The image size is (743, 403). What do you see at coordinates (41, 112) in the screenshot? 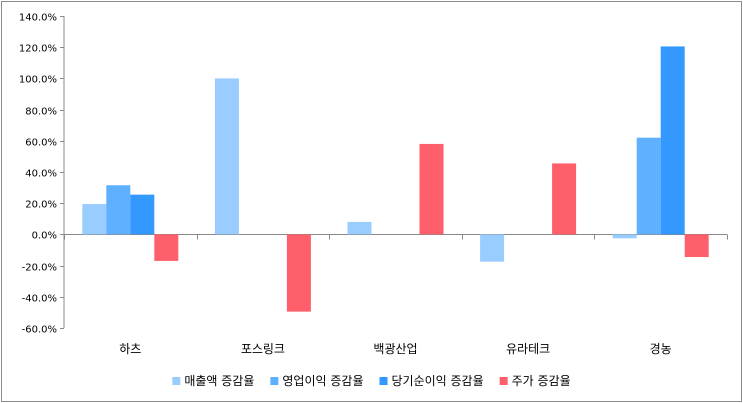
I see `y-tick-label: 80.0%` at bounding box center [41, 112].